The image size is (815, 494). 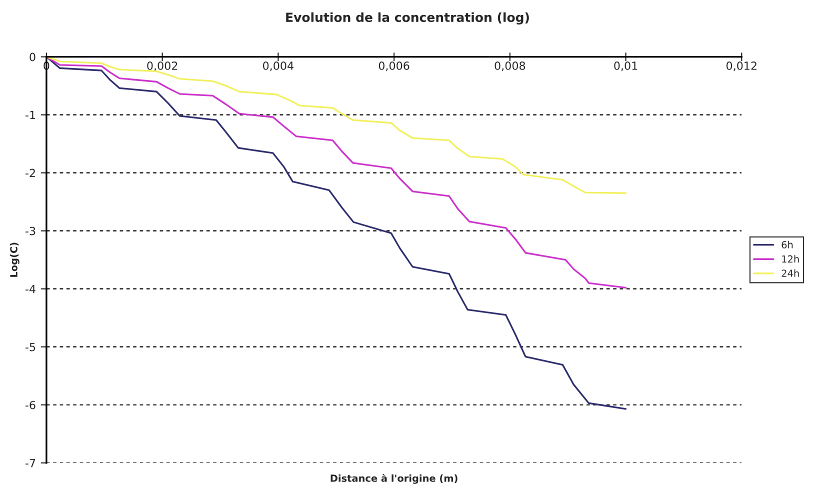 I want to click on y-tick-label: -3, so click(x=31, y=231).